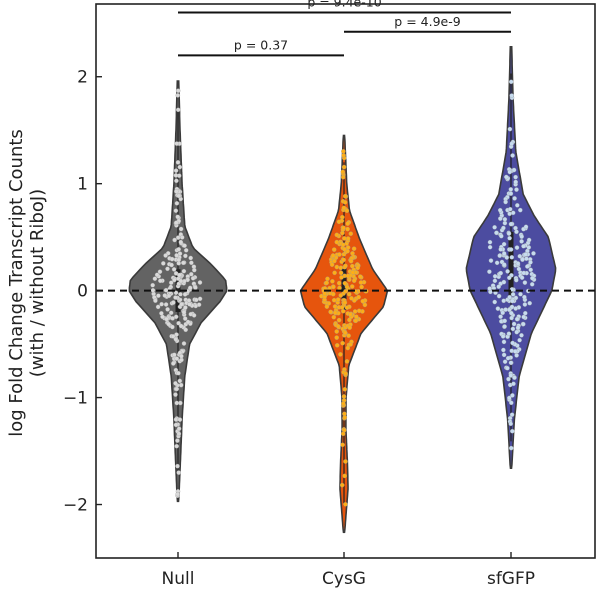  Describe the element at coordinates (348, 570) in the screenshot. I see `x-axis: Null CysG sfGFP` at that location.